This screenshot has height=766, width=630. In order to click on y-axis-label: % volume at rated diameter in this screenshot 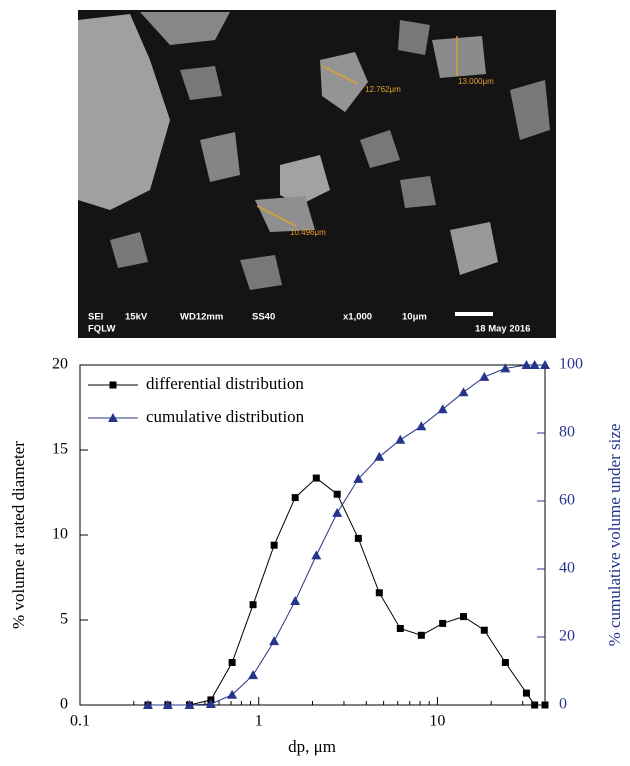, I will do `click(18, 535)`.